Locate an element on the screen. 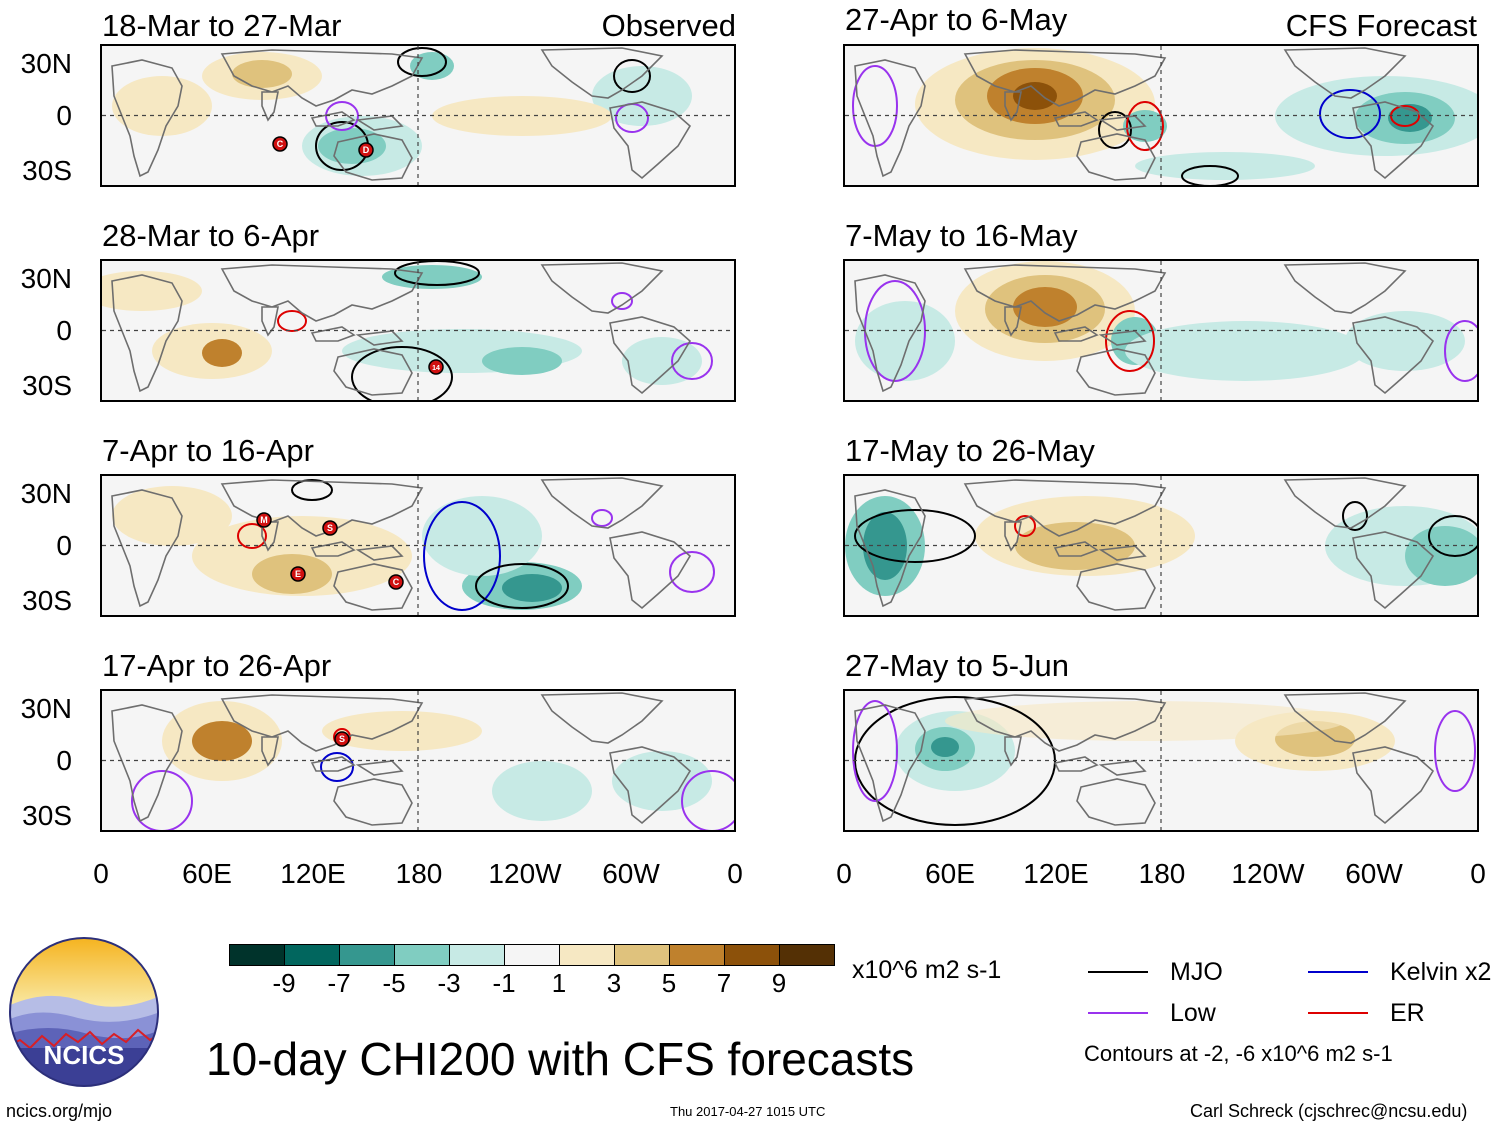 This screenshot has height=1127, width=1510. colorbar-label: 3 is located at coordinates (614, 983).